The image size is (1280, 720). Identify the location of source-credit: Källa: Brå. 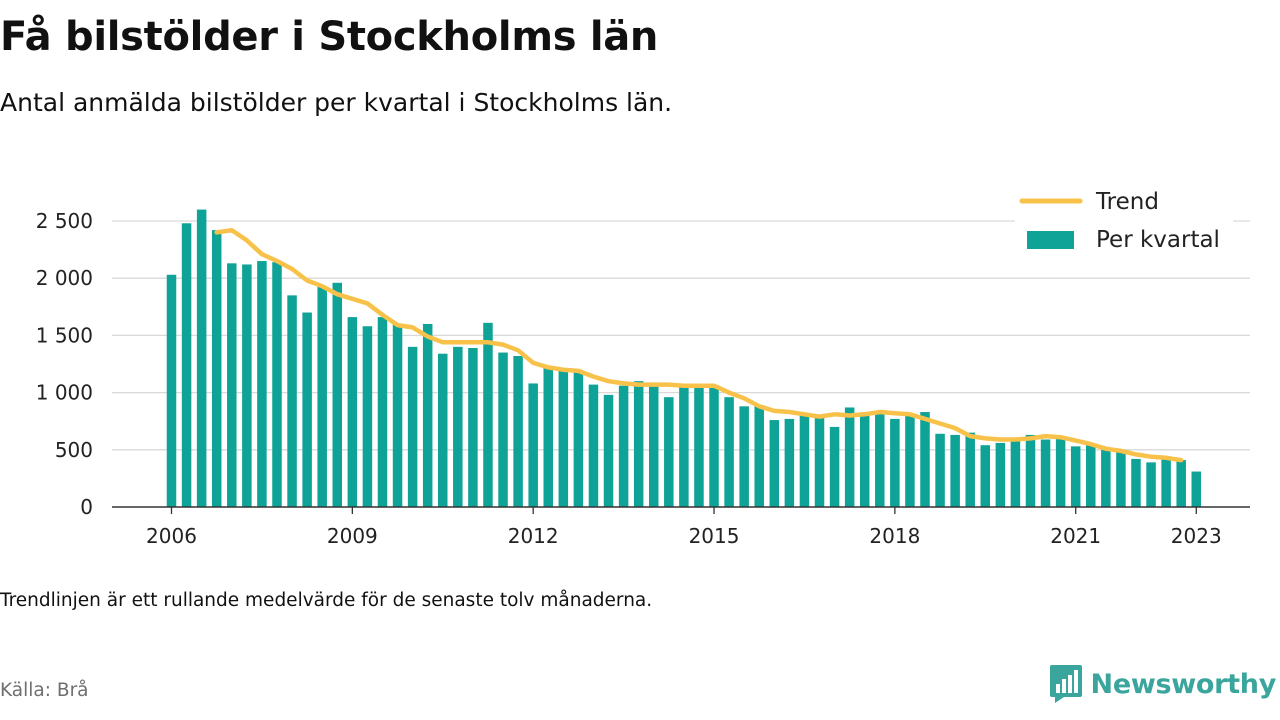
(44, 690).